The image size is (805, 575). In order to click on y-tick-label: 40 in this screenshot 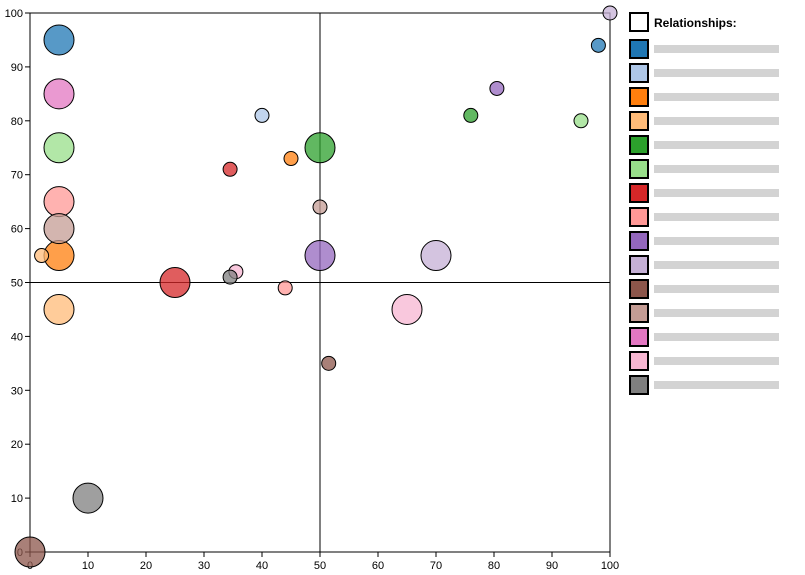, I will do `click(17, 337)`.